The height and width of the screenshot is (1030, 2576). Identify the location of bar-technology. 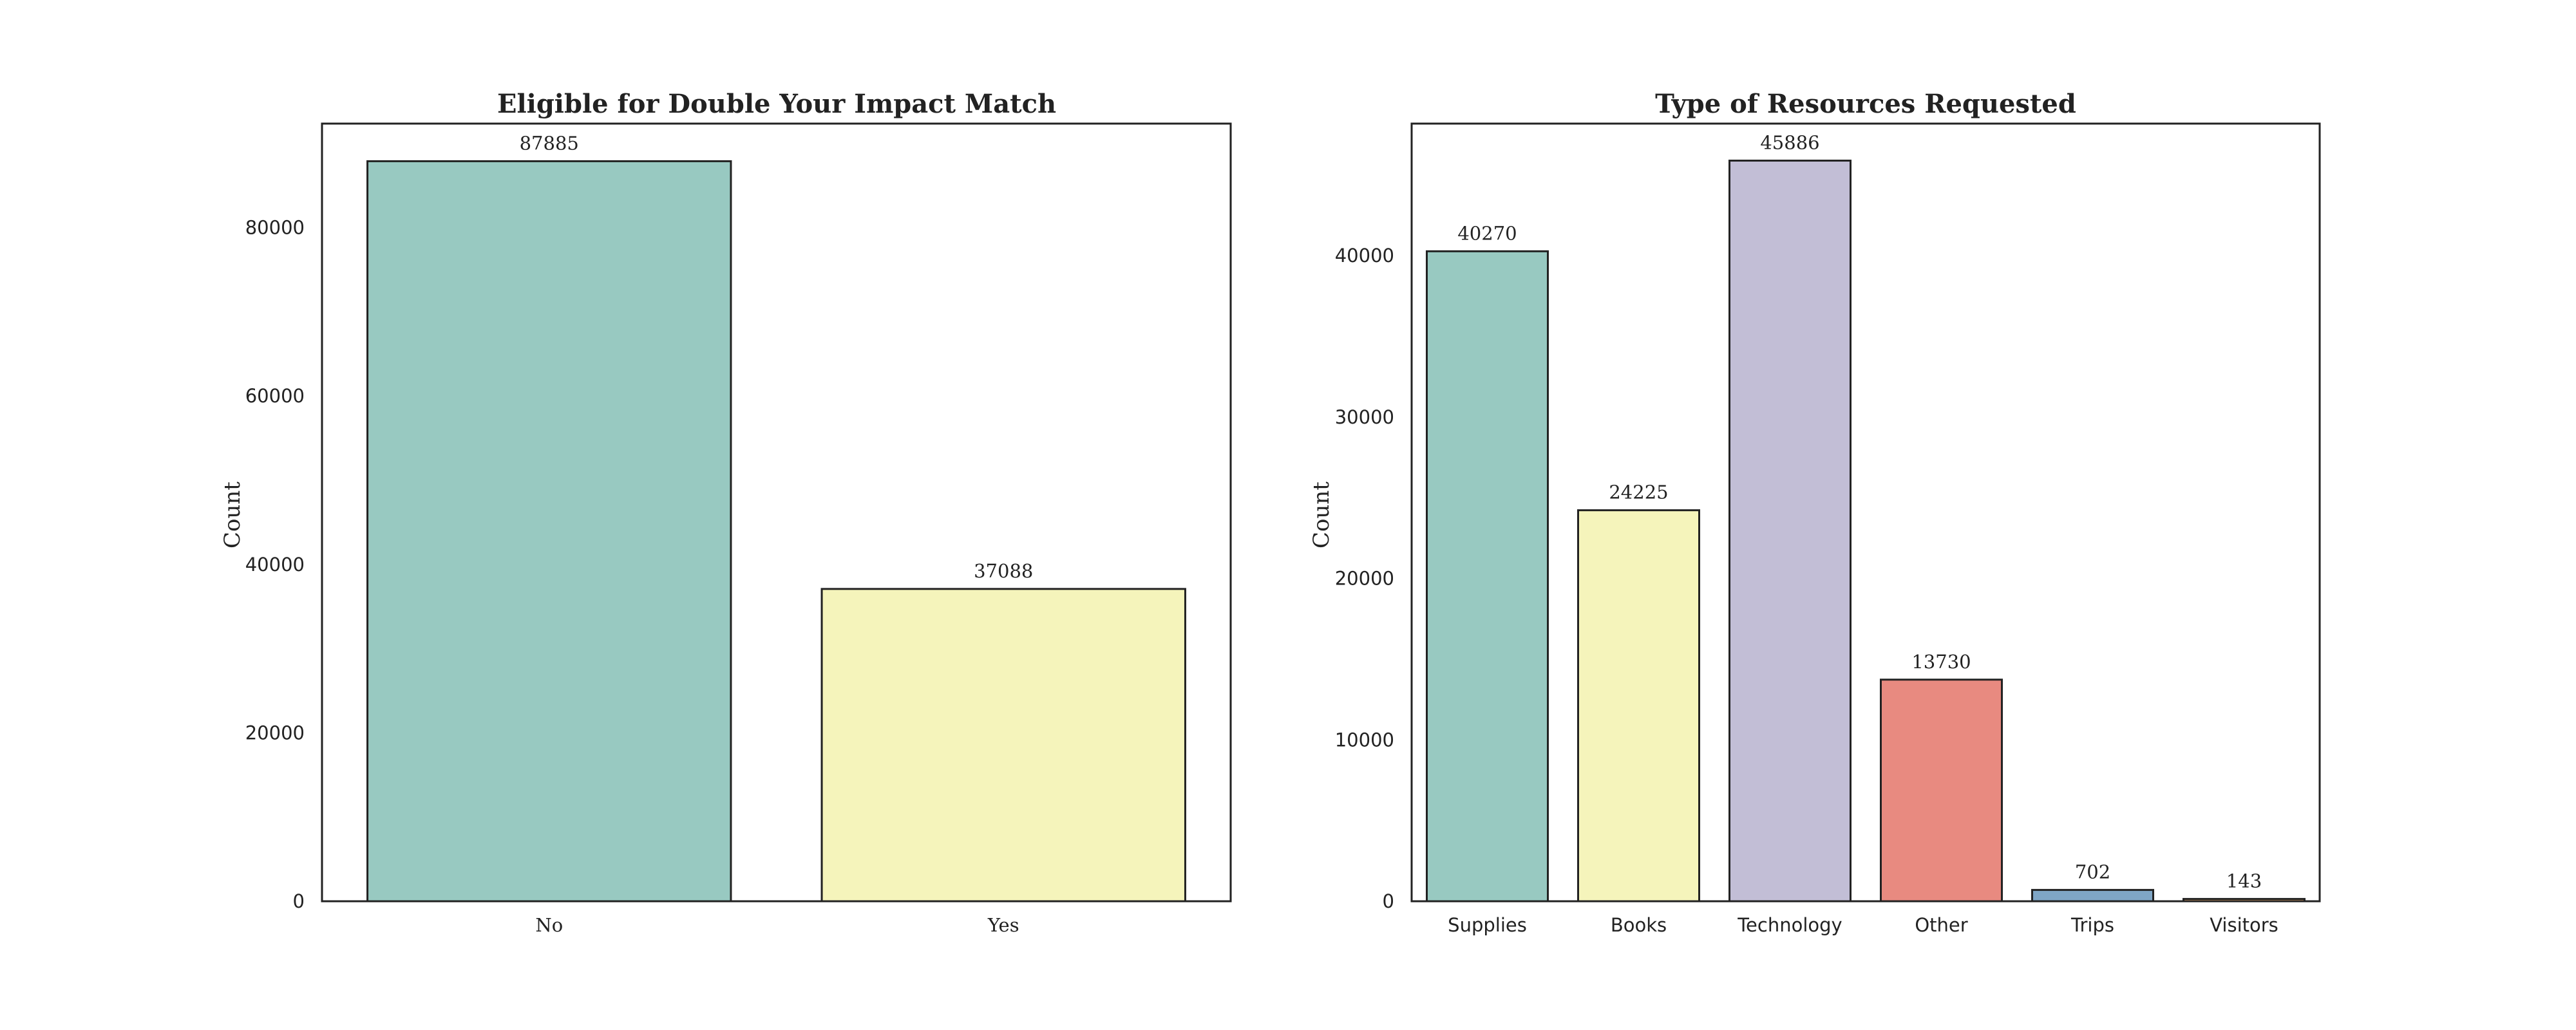
(1790, 531).